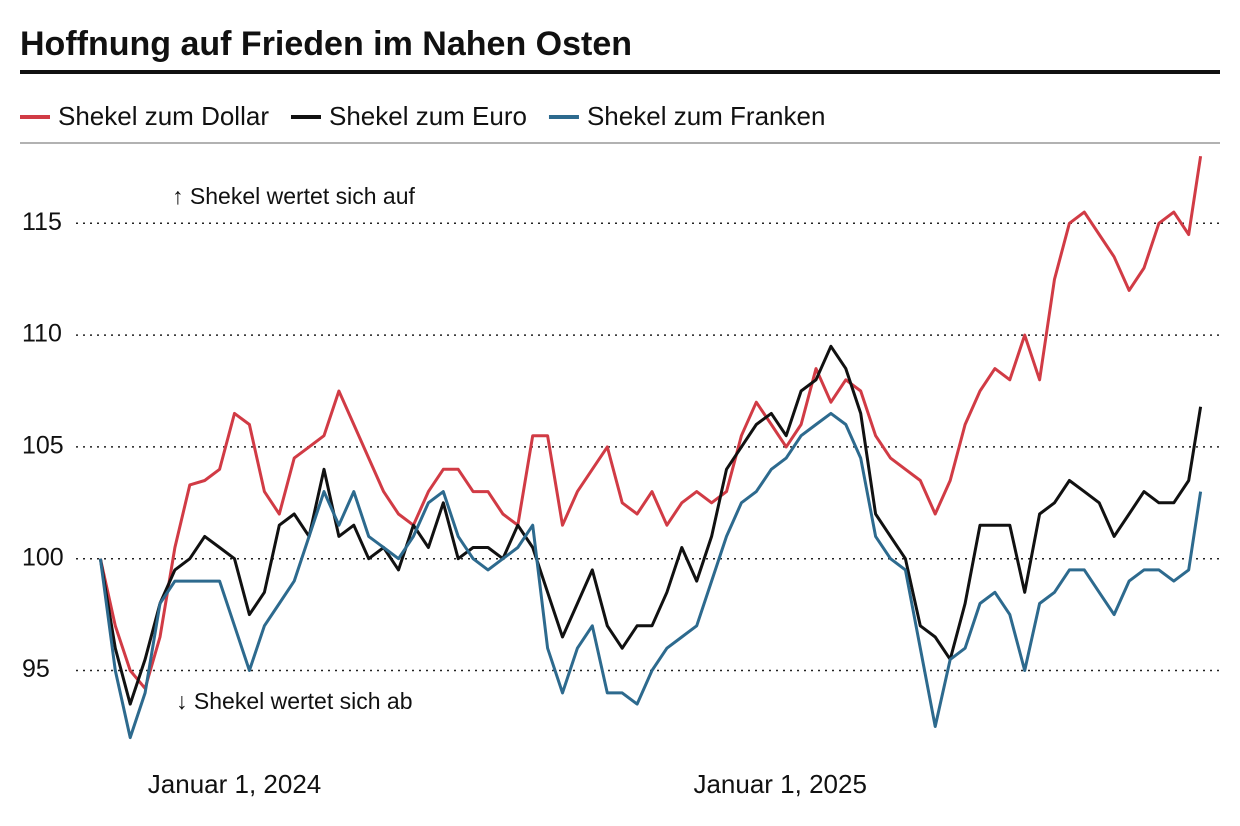 The height and width of the screenshot is (826, 1240). I want to click on y-tick-label: 100, so click(43, 557).